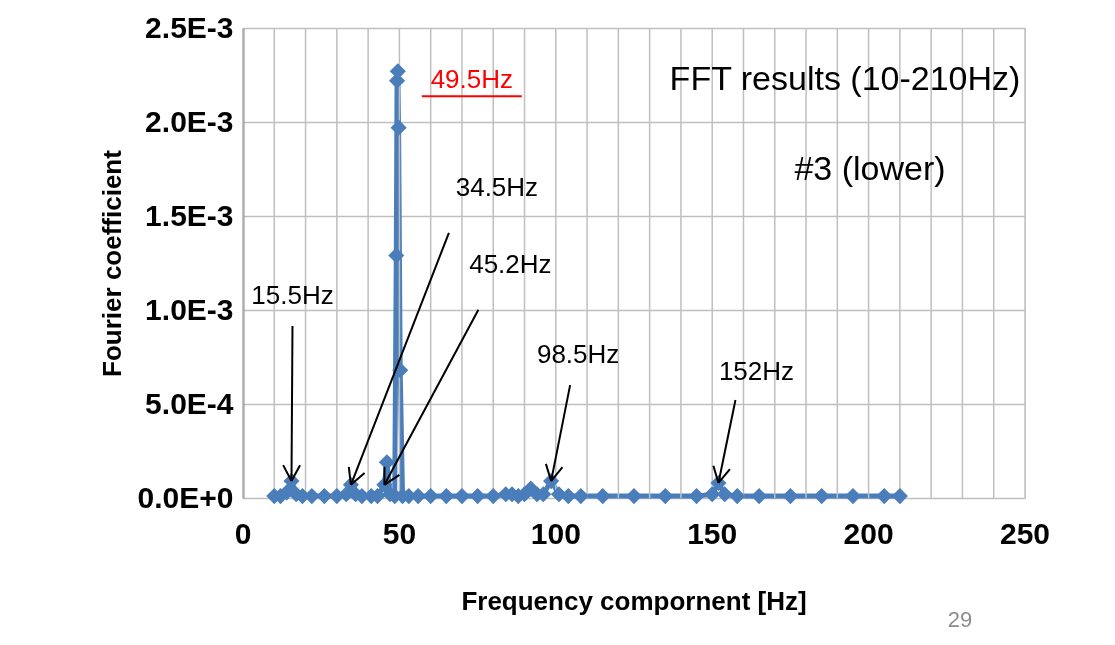 This screenshot has width=1115, height=645. Describe the element at coordinates (868, 533) in the screenshot. I see `x-tick-label: 200` at that location.